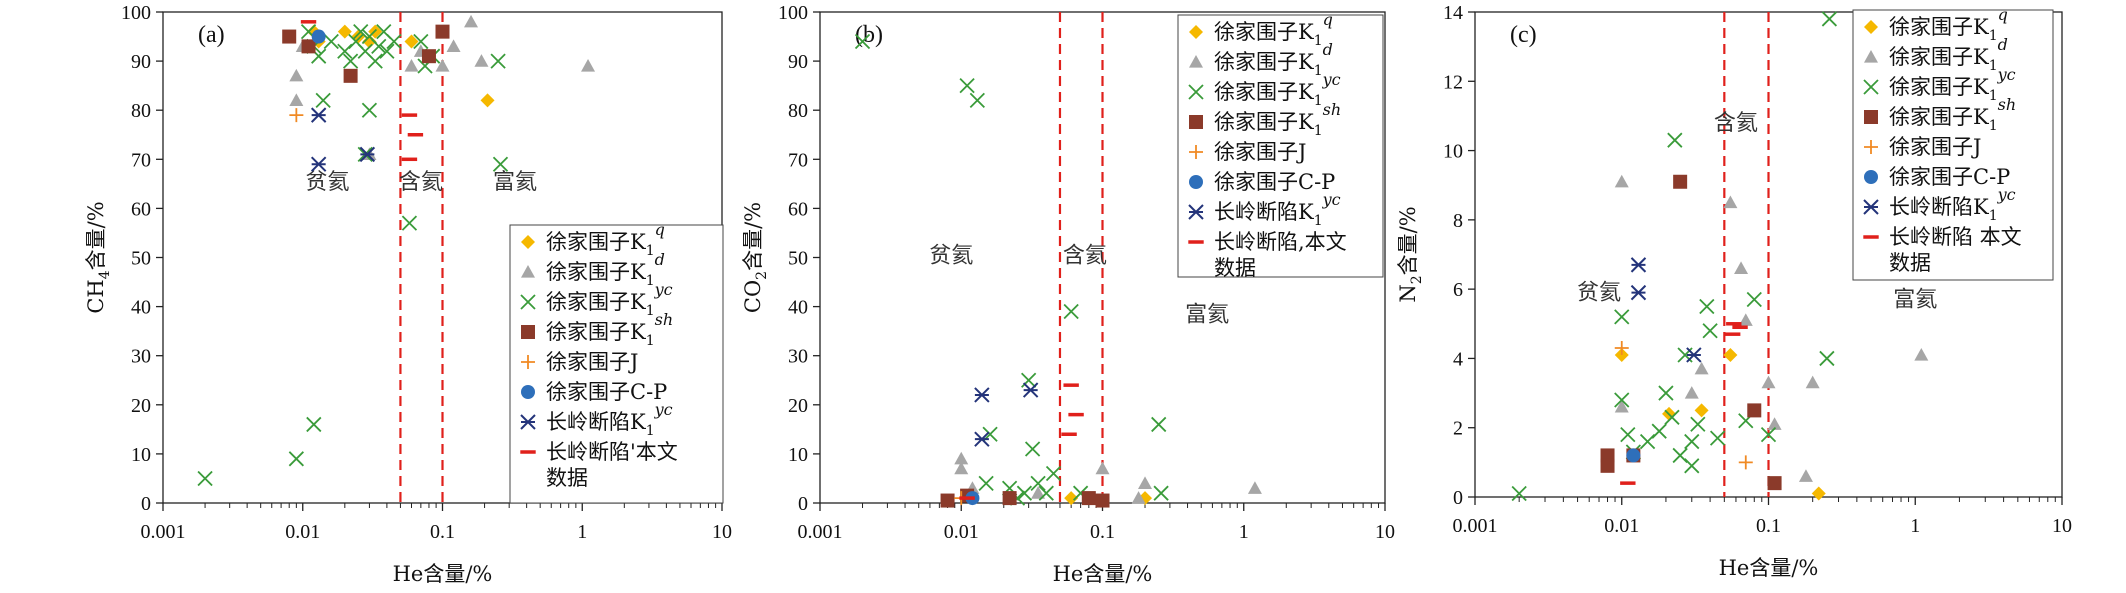 Image resolution: width=2126 pixels, height=593 pixels. Describe the element at coordinates (1768, 526) in the screenshot. I see `x-tick-label: 0.1` at that location.